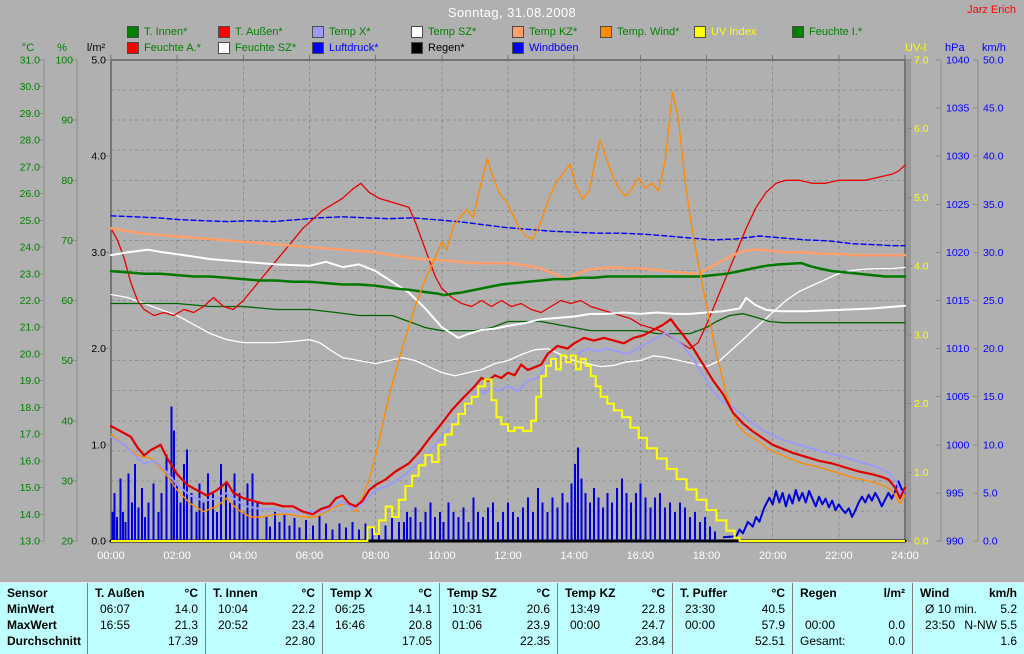 This screenshot has height=654, width=1024. Describe the element at coordinates (725, 31) in the screenshot. I see `legend-item-uv-index: UV Index` at that location.